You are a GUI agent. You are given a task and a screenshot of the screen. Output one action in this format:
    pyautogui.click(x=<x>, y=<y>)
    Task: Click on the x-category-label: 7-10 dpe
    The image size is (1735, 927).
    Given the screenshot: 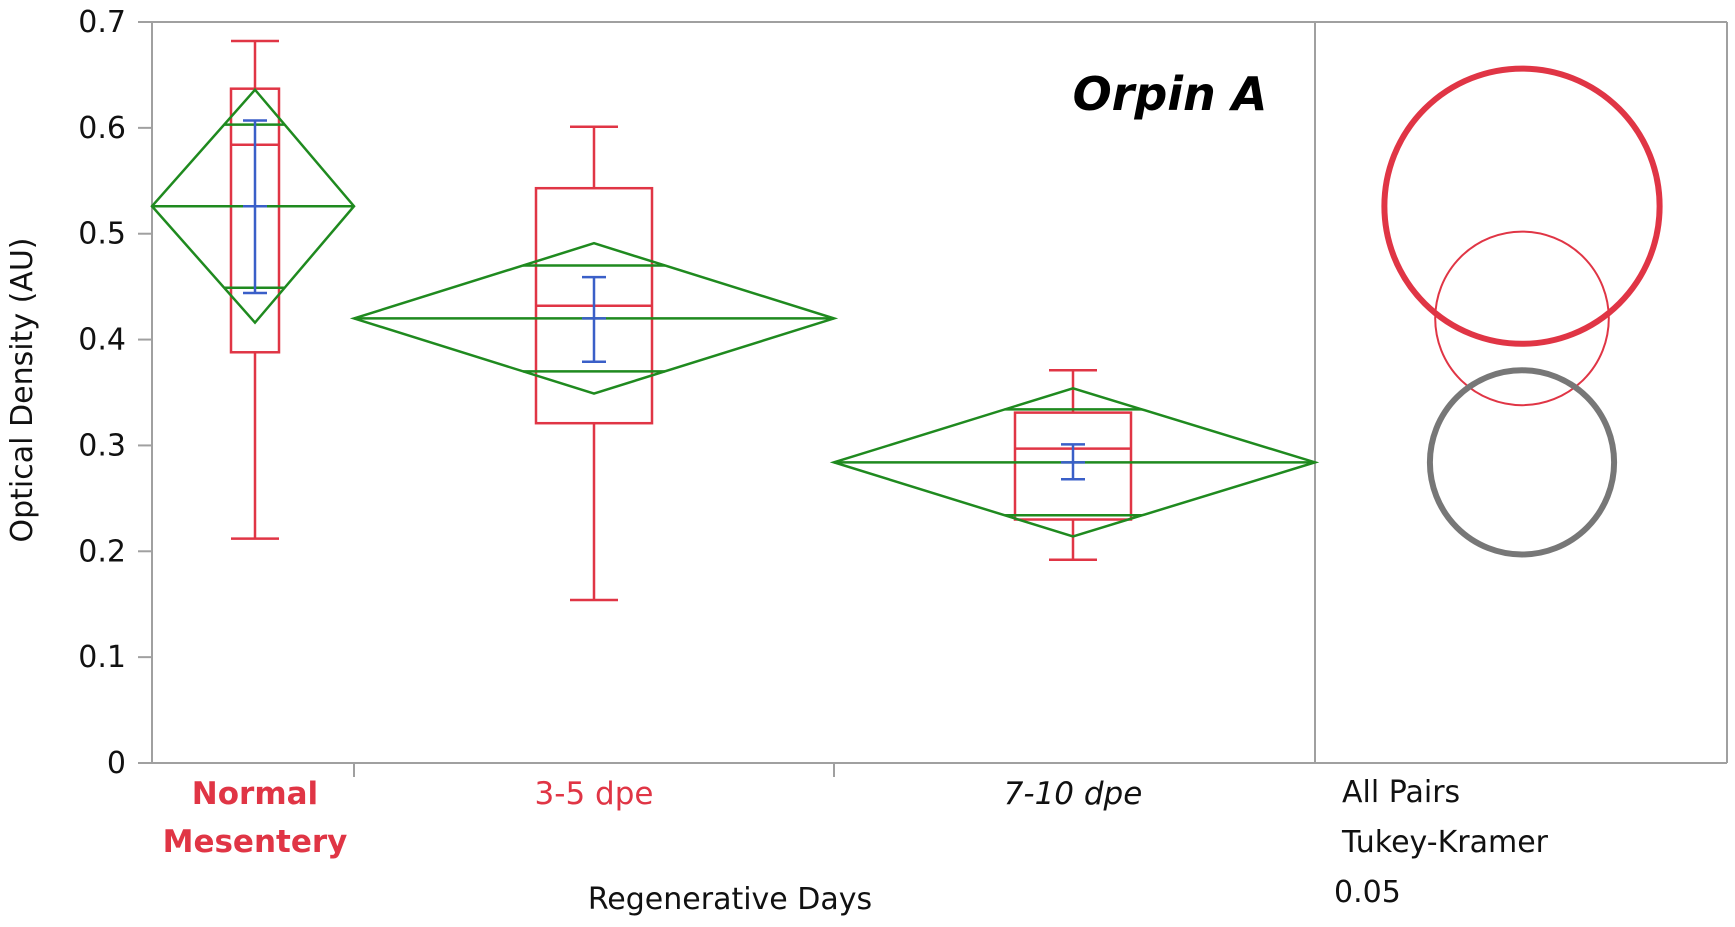 What is the action you would take?
    pyautogui.click(x=1073, y=794)
    